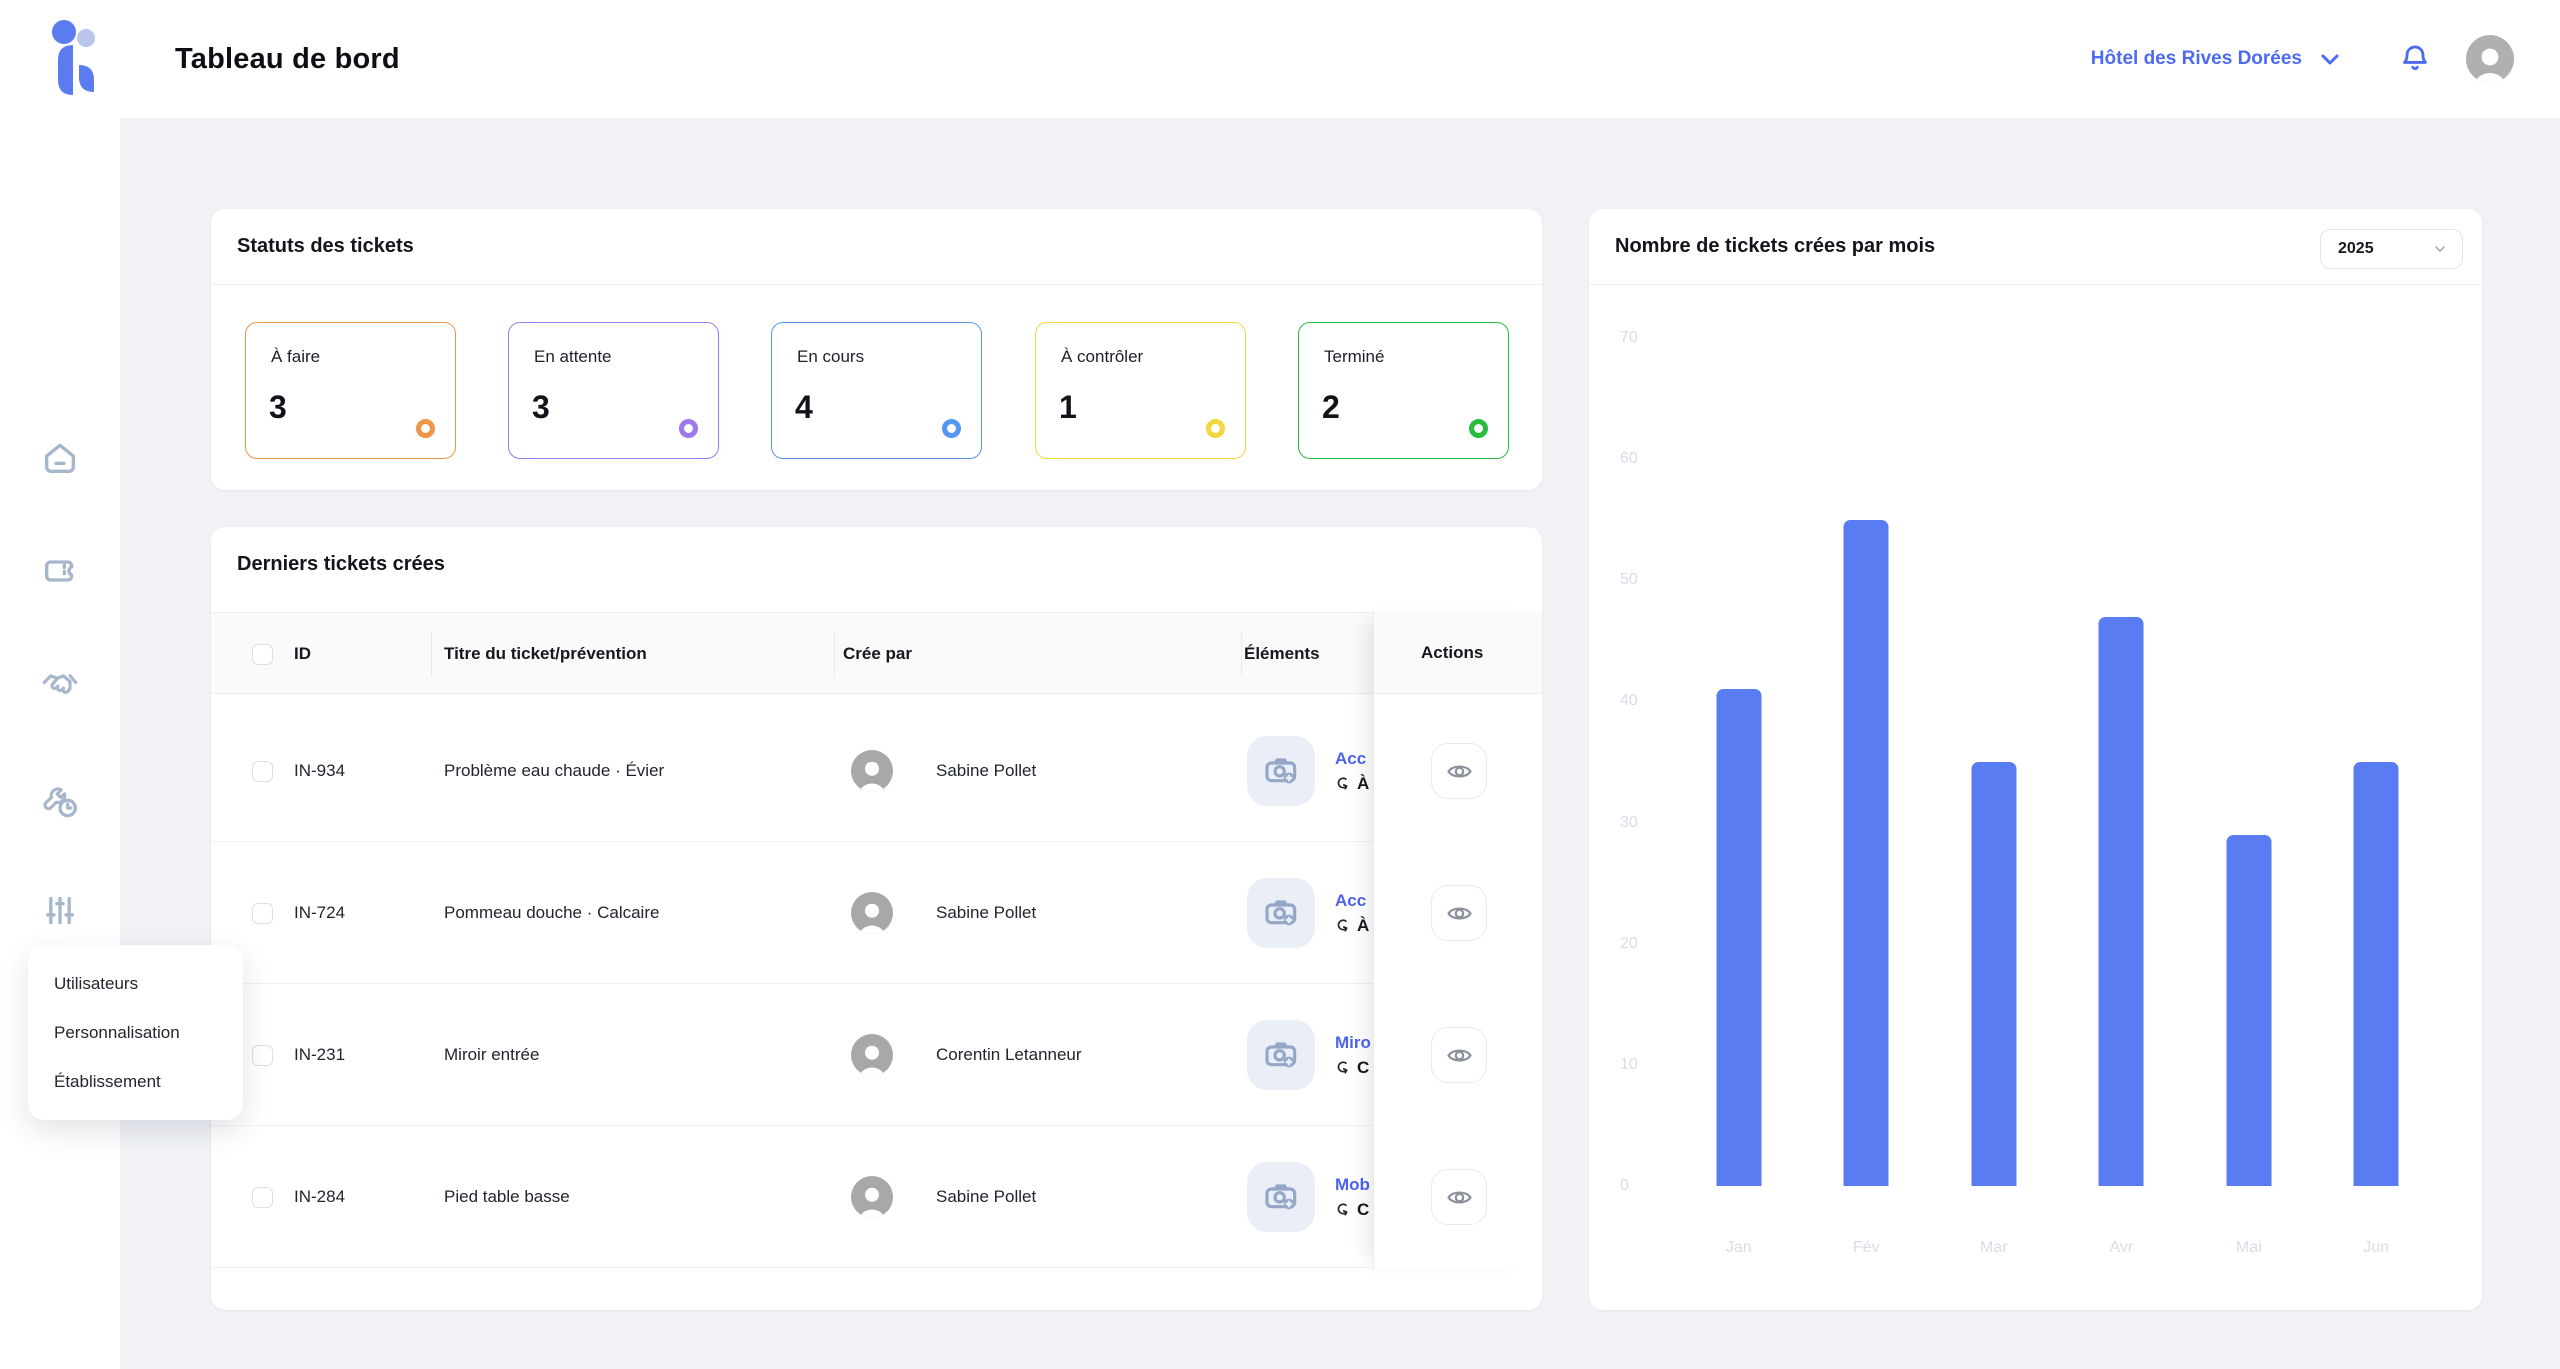  Describe the element at coordinates (877, 653) in the screenshot. I see `column-header-cree-par: Crée par` at that location.